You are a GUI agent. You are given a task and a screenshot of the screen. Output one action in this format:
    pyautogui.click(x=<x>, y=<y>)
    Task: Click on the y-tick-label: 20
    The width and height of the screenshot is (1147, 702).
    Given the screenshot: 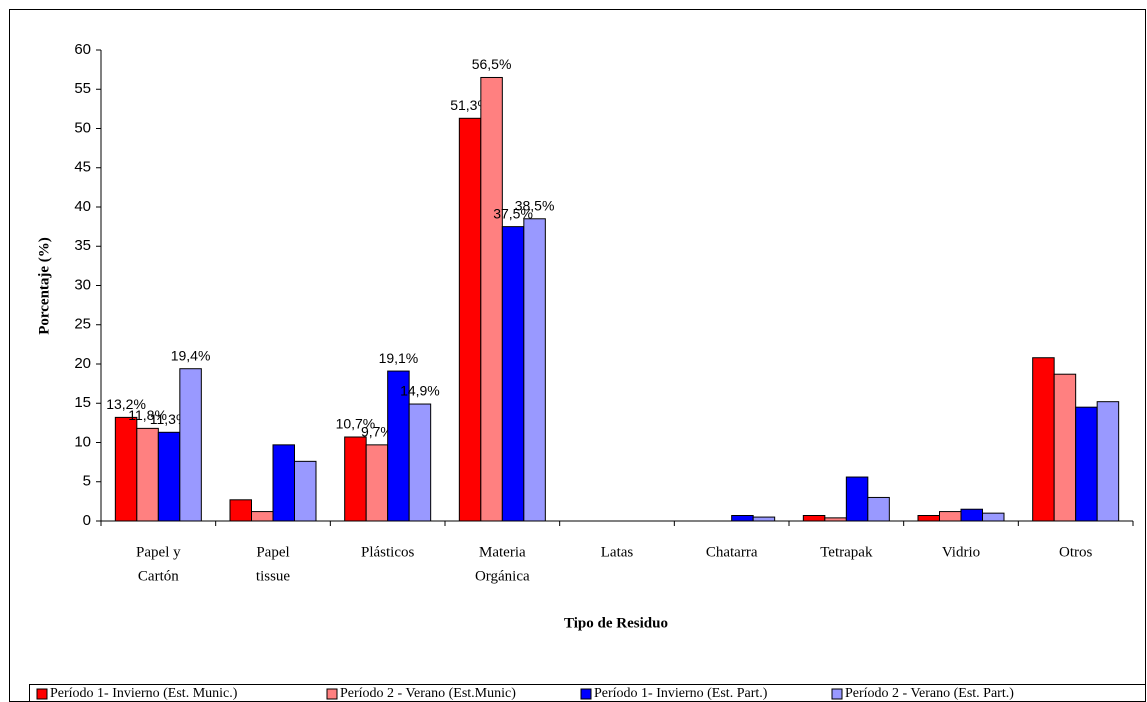 What is the action you would take?
    pyautogui.click(x=82, y=363)
    